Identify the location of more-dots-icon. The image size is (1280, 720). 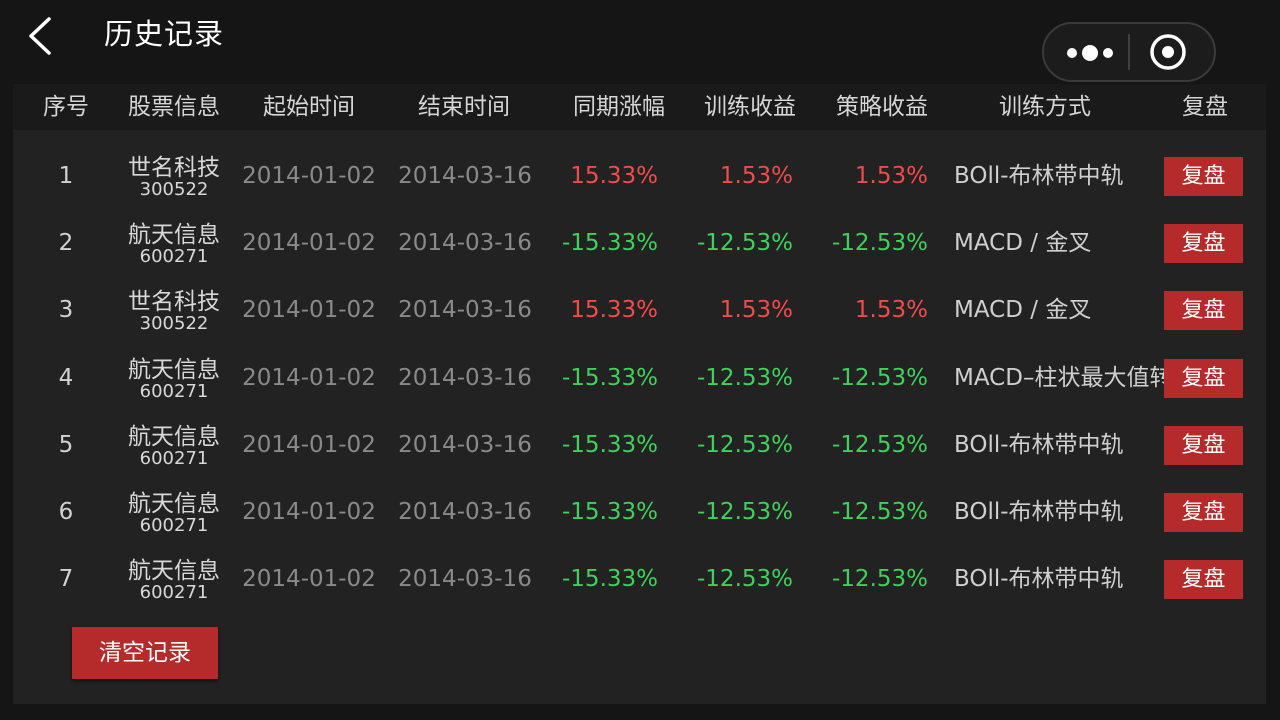
(1090, 53).